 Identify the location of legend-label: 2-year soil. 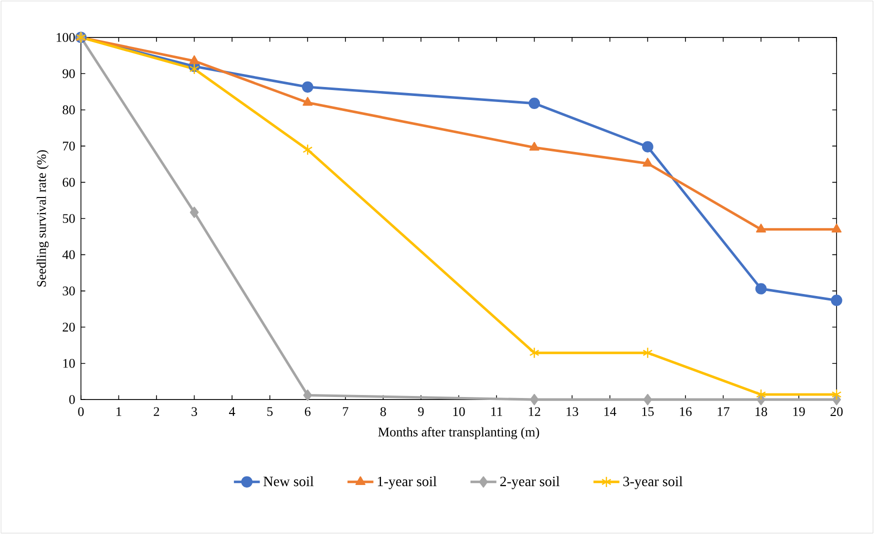
(530, 483).